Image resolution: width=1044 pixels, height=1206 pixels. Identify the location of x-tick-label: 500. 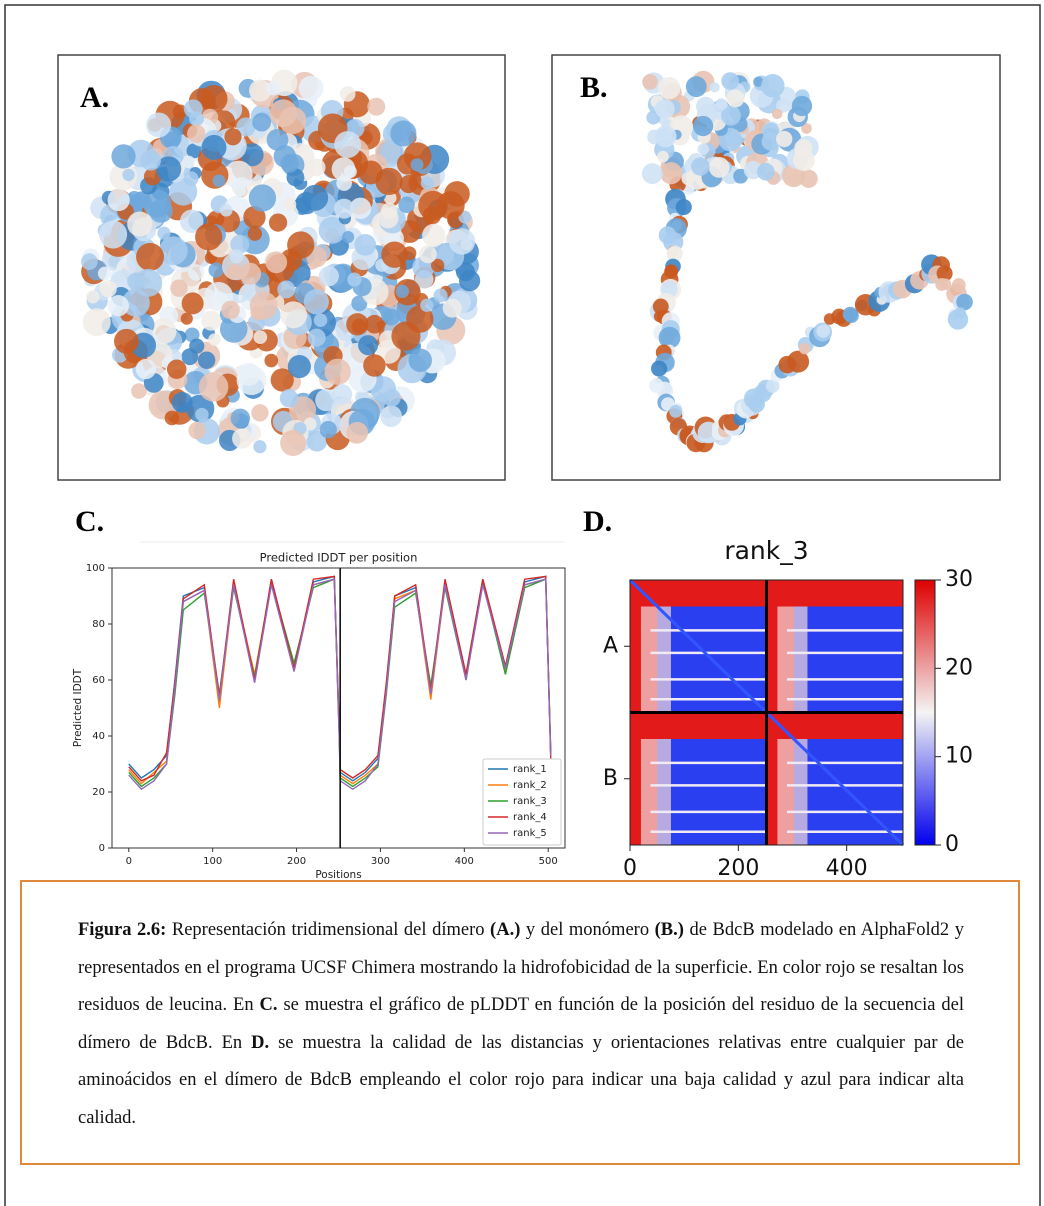
(548, 861).